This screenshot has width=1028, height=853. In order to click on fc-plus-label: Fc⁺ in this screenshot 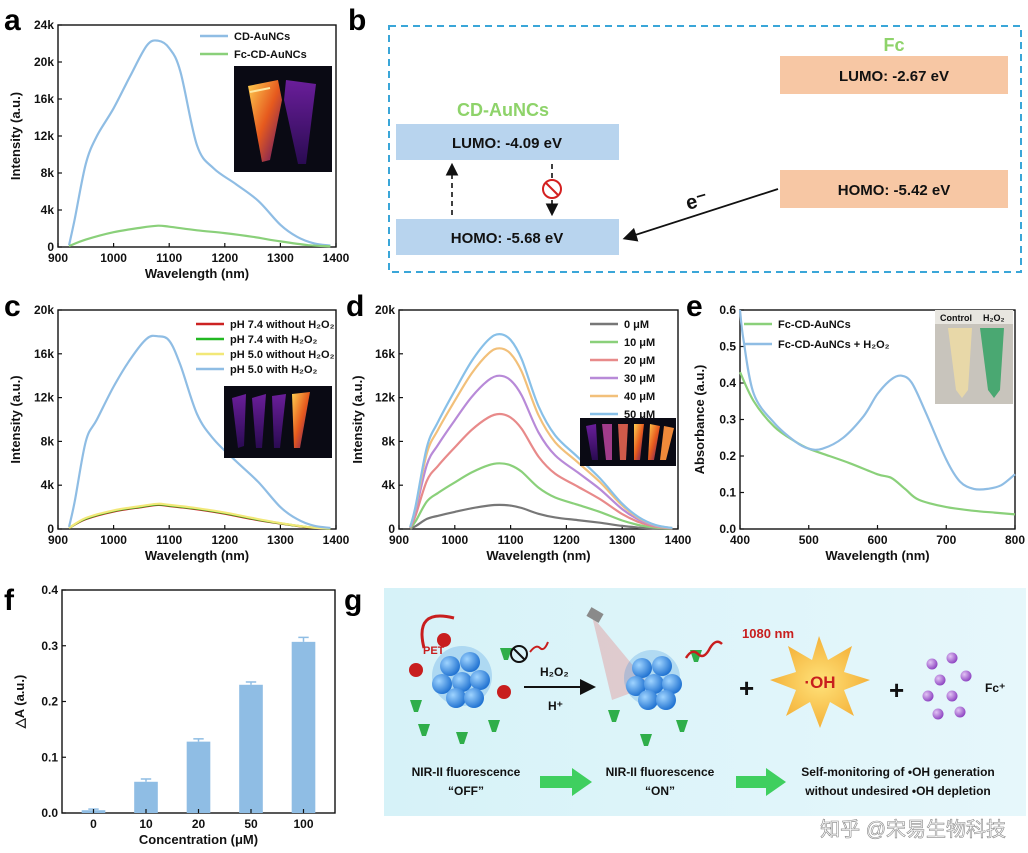, I will do `click(995, 688)`.